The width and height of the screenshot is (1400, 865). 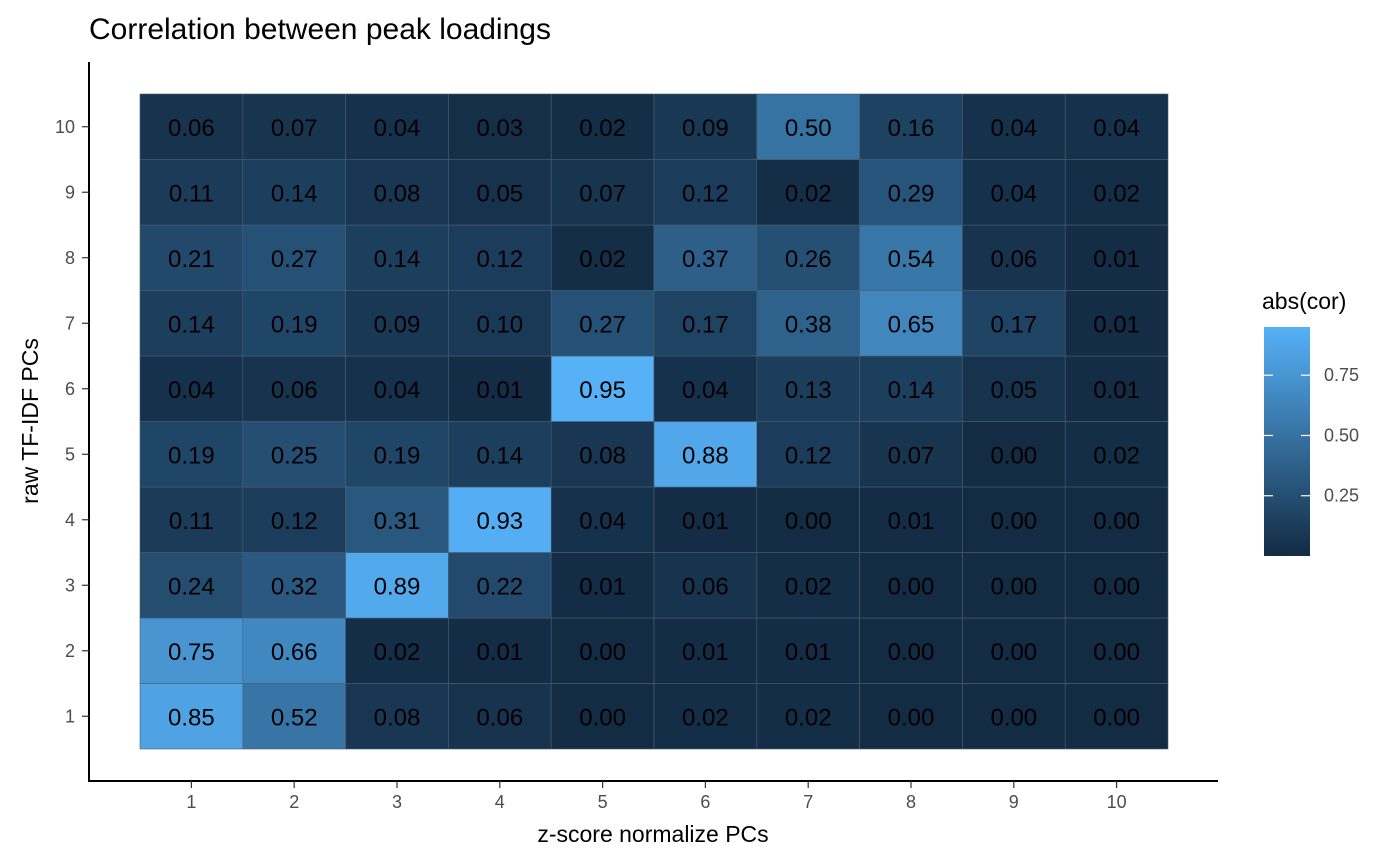 What do you see at coordinates (294, 586) in the screenshot?
I see `cell-value-label: 0.32` at bounding box center [294, 586].